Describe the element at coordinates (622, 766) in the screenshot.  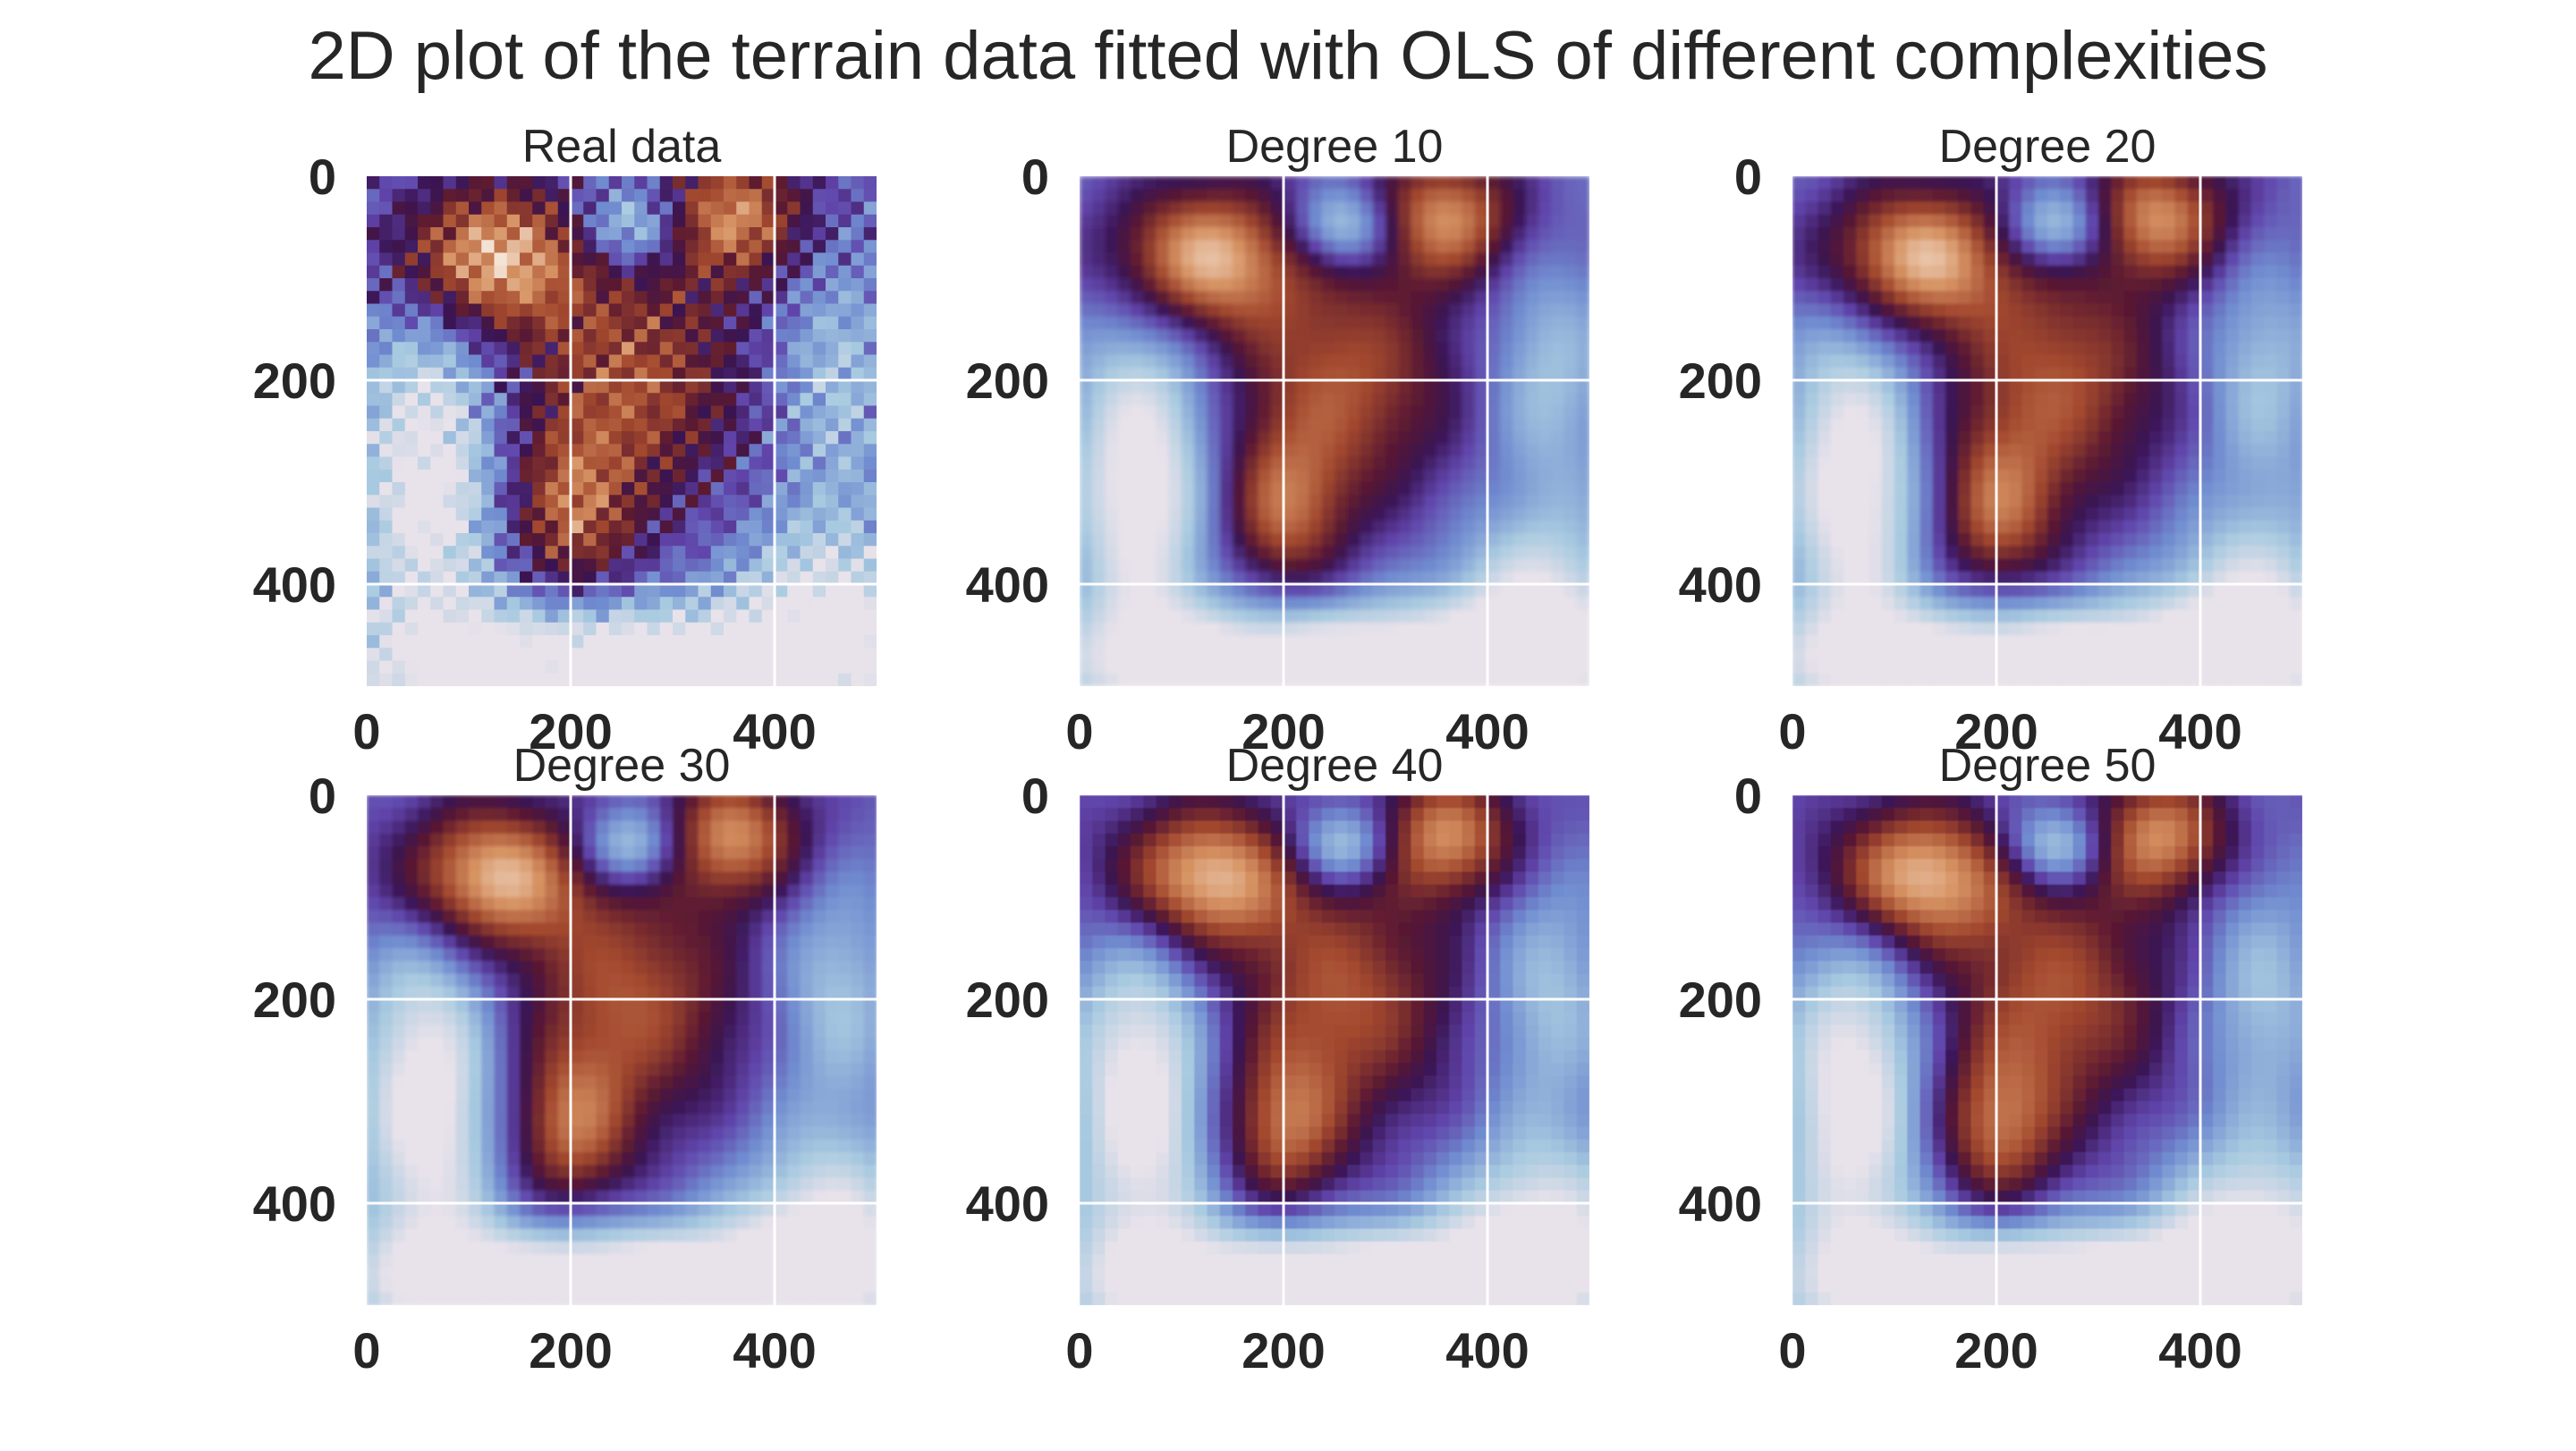
I see `subplot-title: Degree 30` at that location.